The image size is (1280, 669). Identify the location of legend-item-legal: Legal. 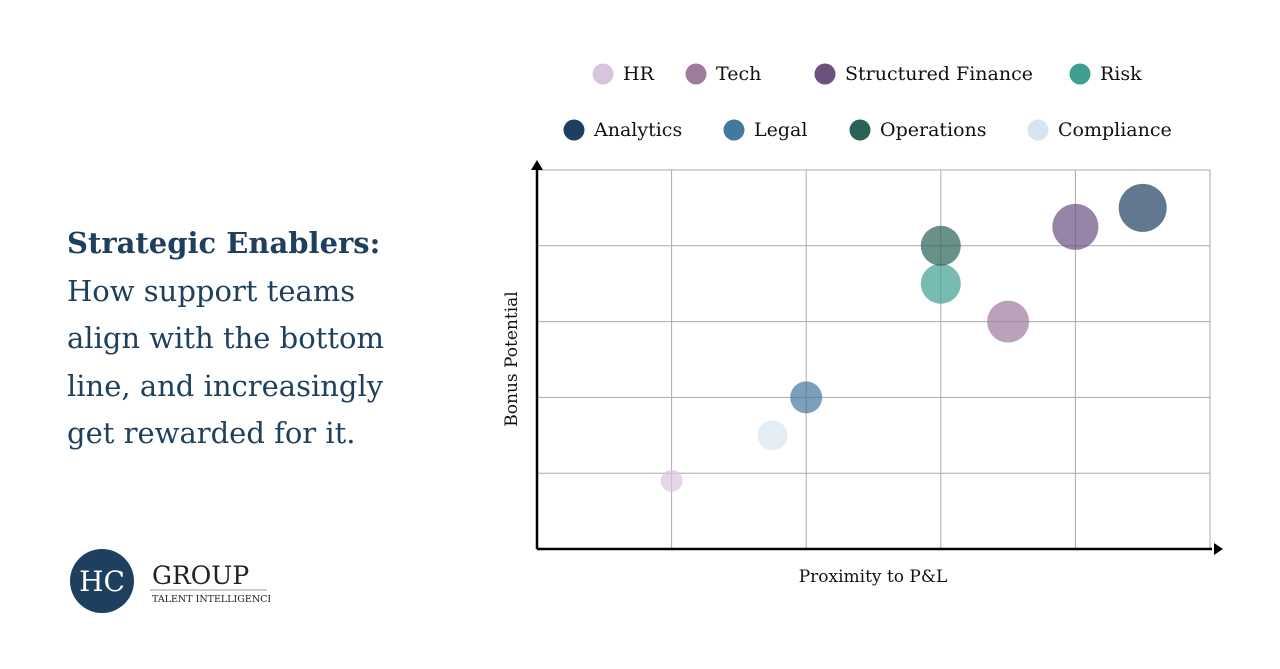
(765, 130).